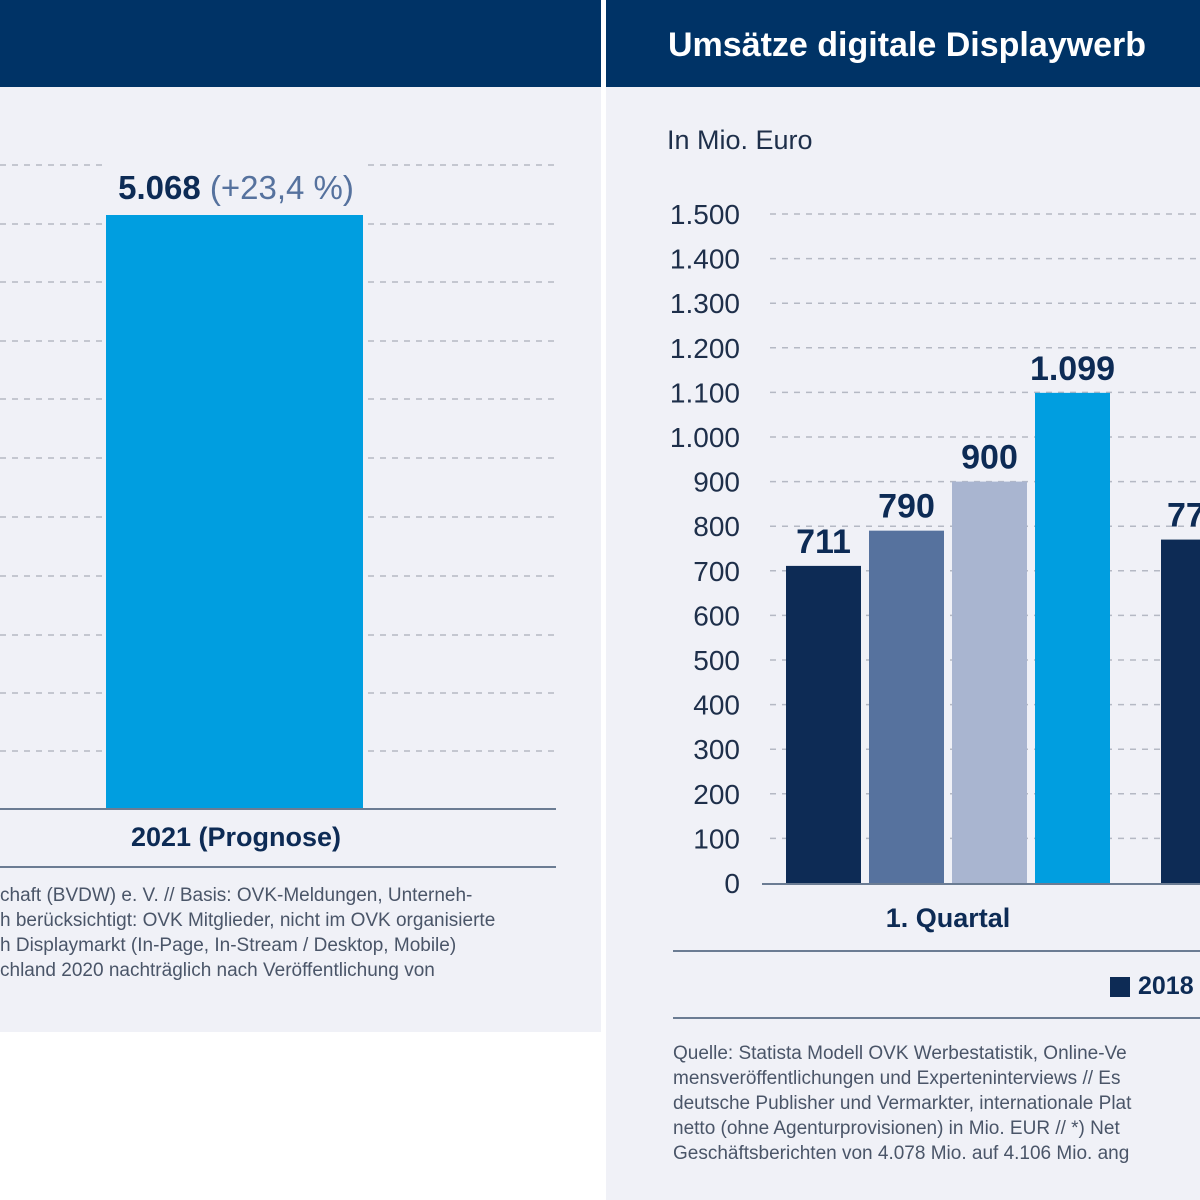  I want to click on y-tick-label: 700, so click(716, 571).